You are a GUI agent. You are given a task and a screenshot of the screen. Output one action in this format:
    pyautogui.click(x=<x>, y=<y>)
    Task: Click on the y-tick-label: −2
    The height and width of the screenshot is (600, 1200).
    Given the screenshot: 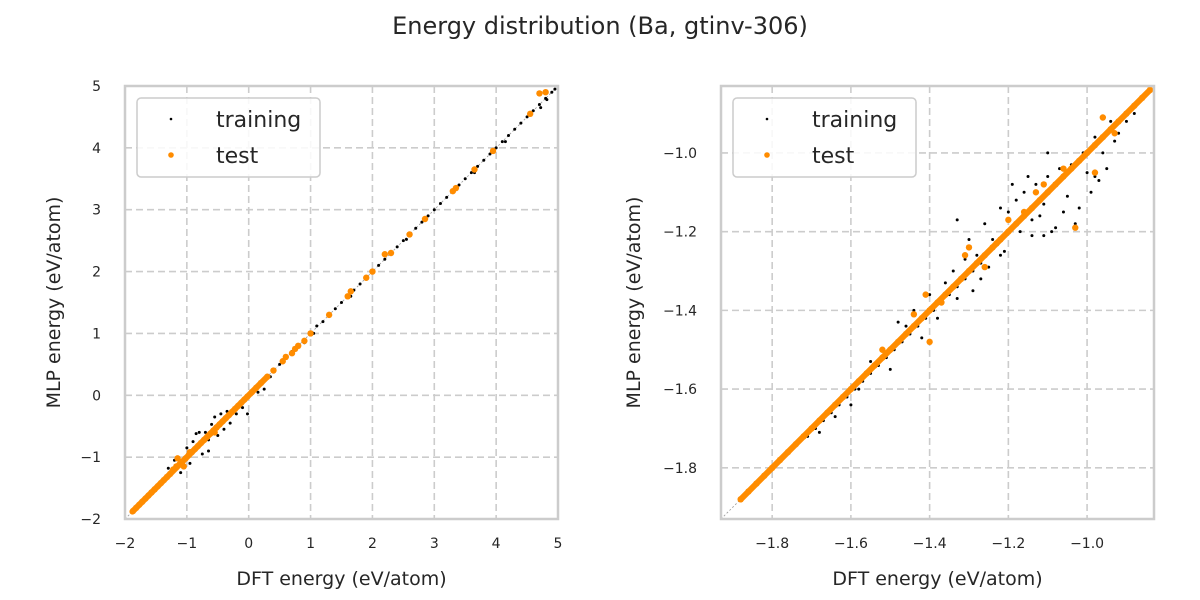 What is the action you would take?
    pyautogui.click(x=90, y=520)
    